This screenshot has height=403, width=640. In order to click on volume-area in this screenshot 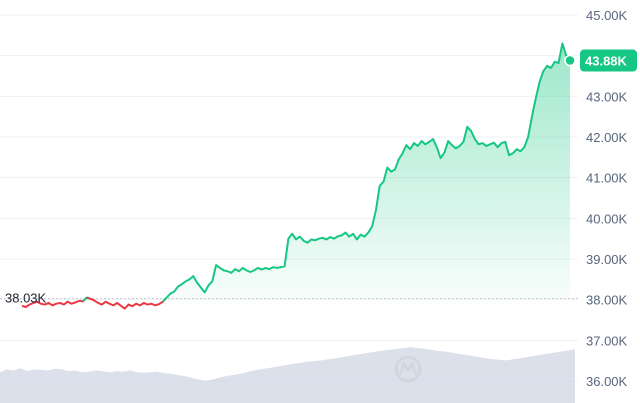, I will do `click(287, 375)`.